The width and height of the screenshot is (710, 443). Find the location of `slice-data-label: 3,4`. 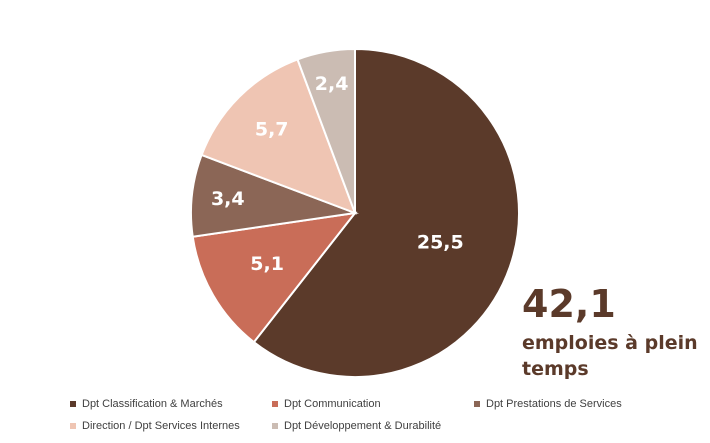

slice-data-label: 3,4 is located at coordinates (228, 199).